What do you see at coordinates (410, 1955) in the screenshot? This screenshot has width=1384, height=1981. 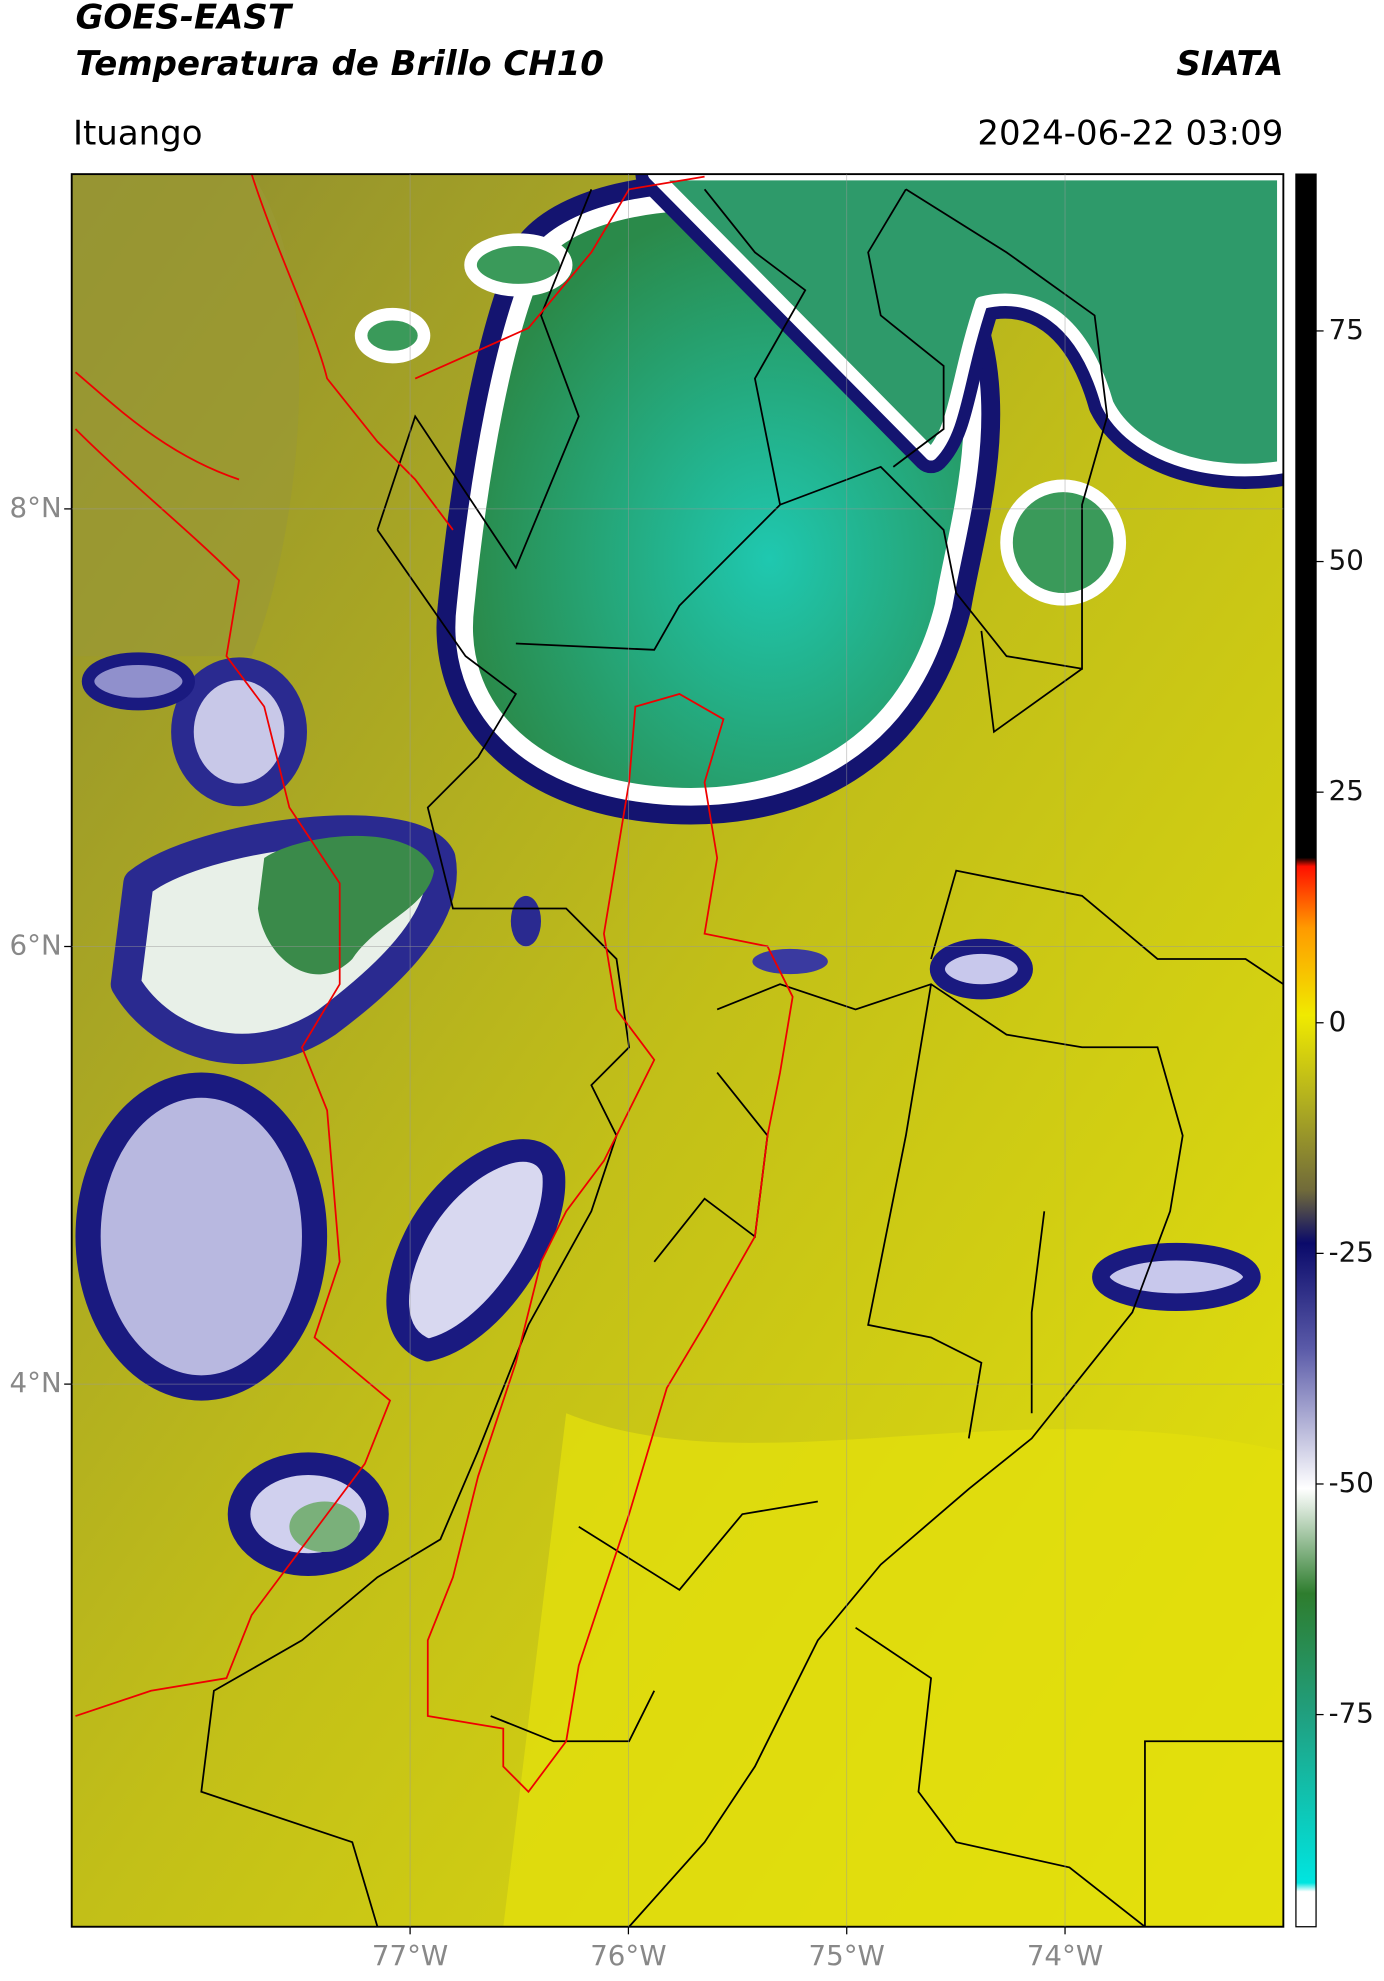 I see `x-tick-label: 77°W` at bounding box center [410, 1955].